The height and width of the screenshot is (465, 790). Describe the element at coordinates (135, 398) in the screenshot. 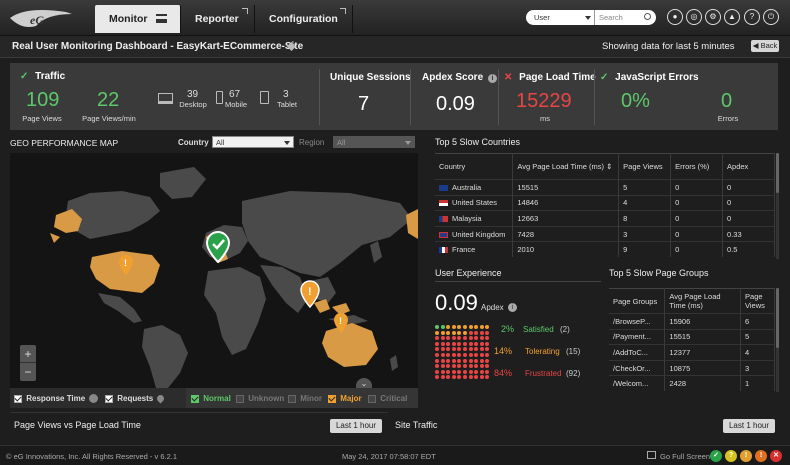

I see `requests-toggle: Requests` at that location.